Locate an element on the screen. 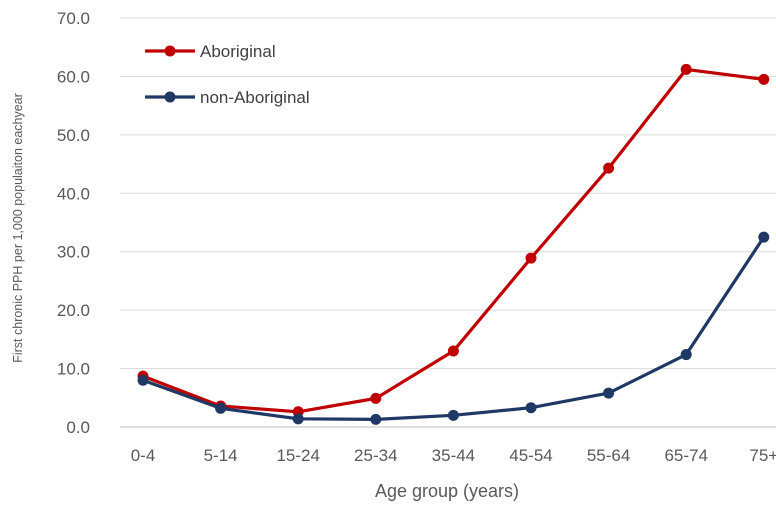 The width and height of the screenshot is (776, 508). y-tick-label: 50.0 is located at coordinates (73, 135).